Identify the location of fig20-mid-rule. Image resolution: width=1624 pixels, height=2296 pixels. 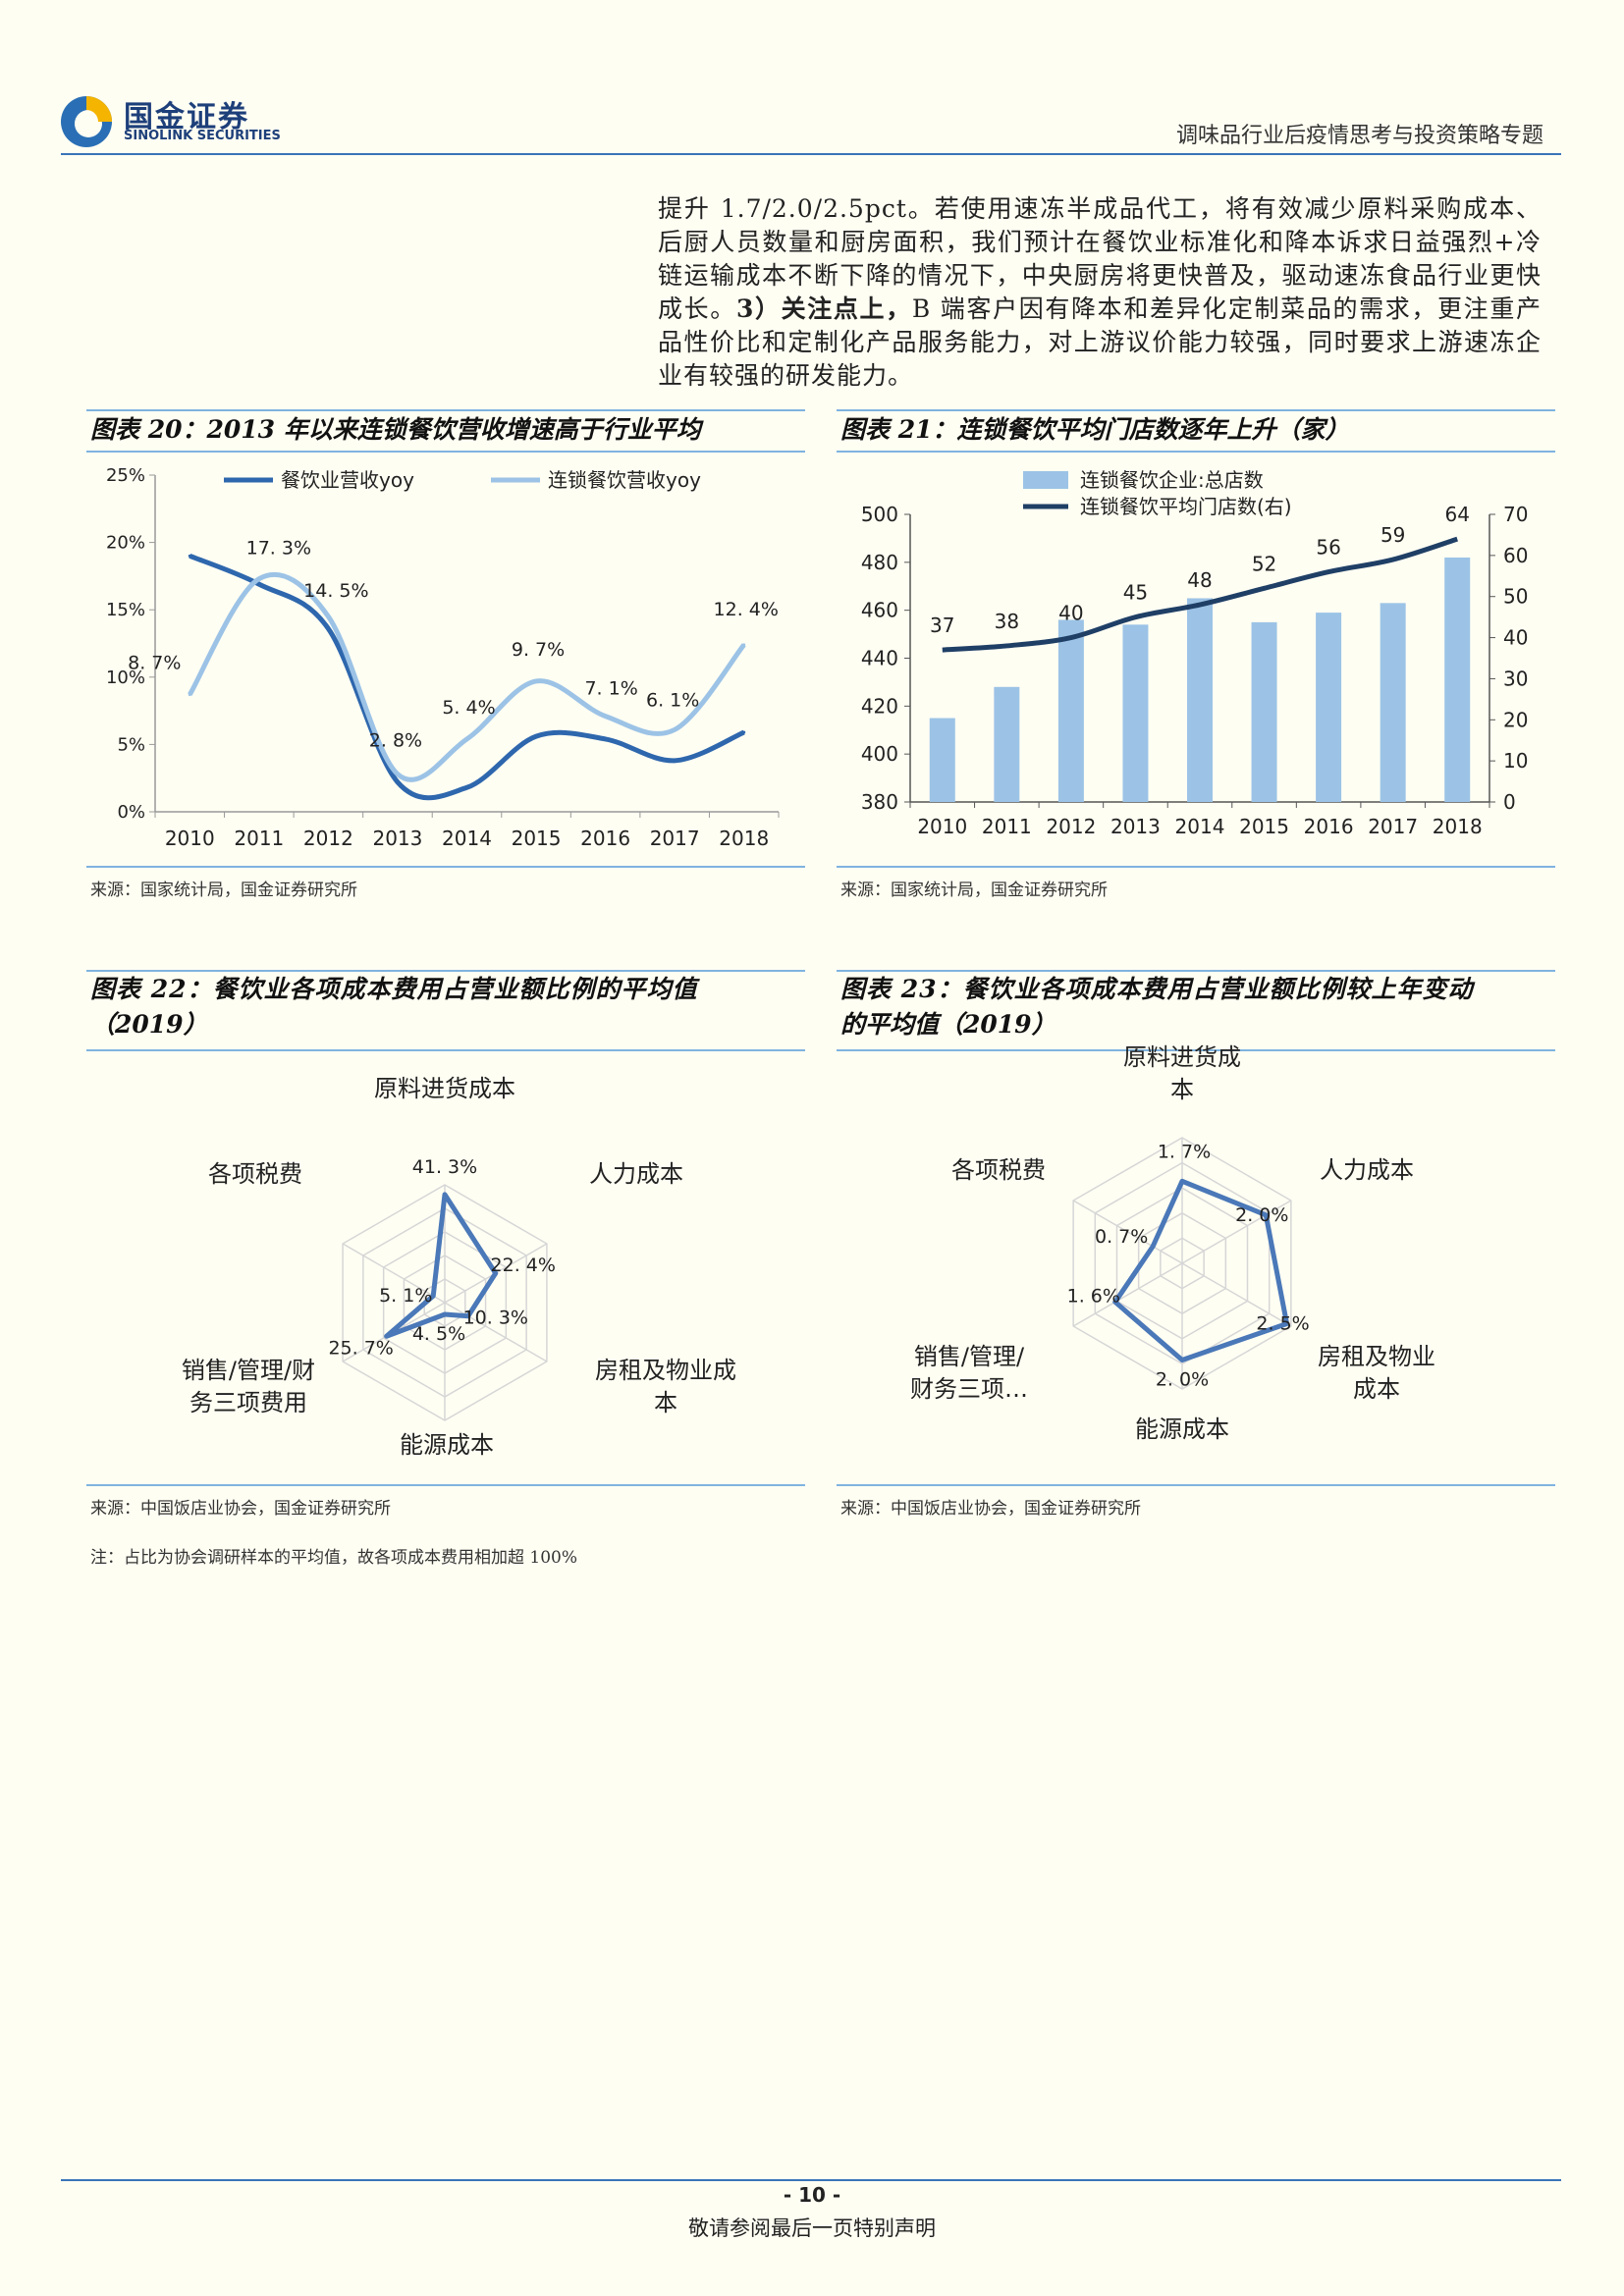
(445, 452).